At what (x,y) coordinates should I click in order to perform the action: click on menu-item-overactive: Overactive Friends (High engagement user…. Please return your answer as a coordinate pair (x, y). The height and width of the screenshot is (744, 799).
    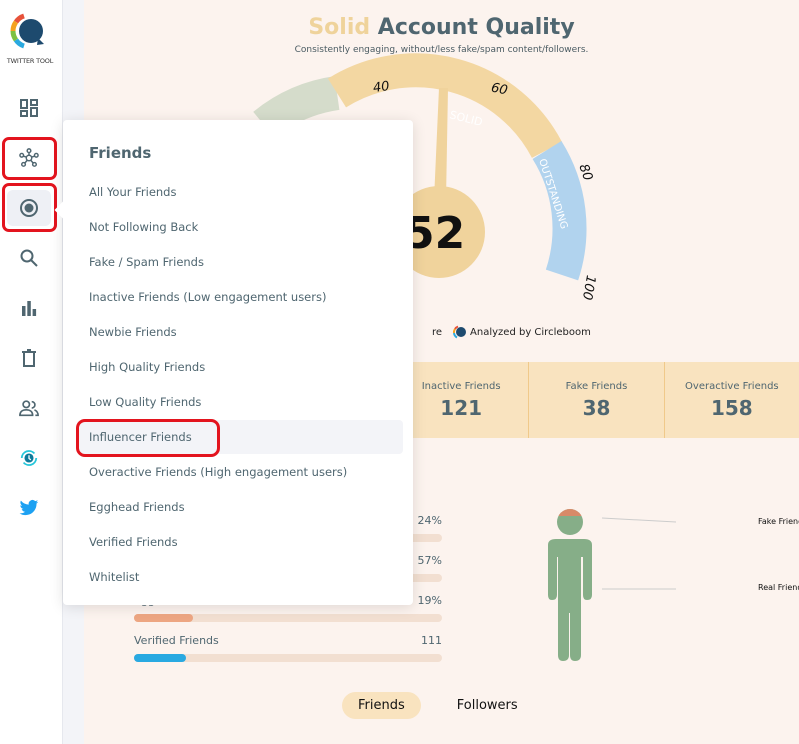
    Looking at the image, I should click on (218, 472).